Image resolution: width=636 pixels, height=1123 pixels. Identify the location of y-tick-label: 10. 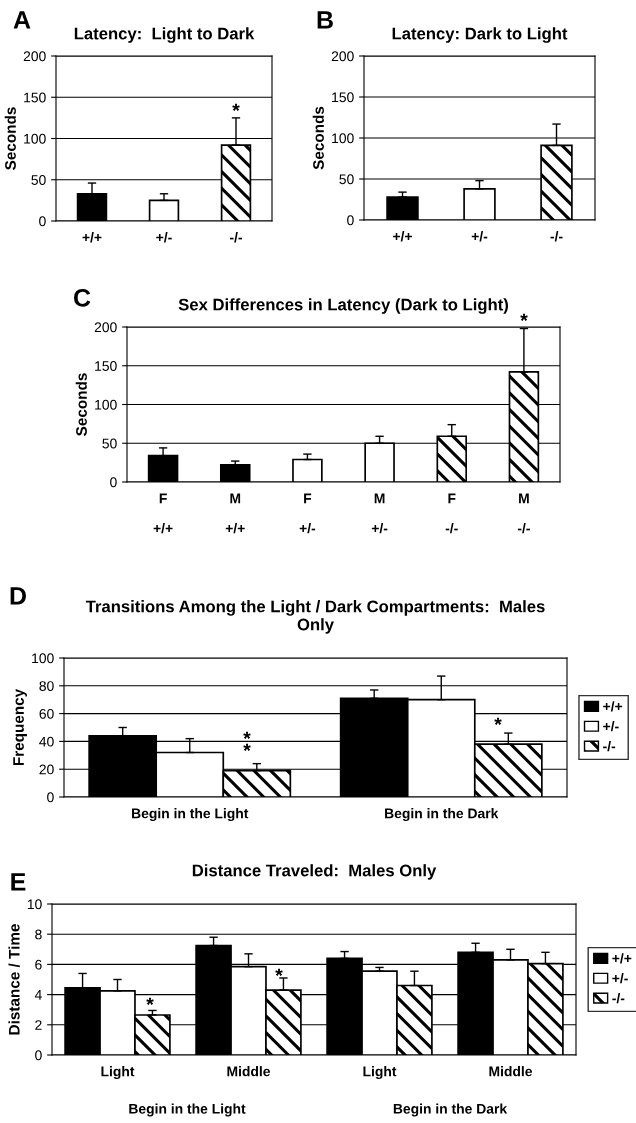
(34, 904).